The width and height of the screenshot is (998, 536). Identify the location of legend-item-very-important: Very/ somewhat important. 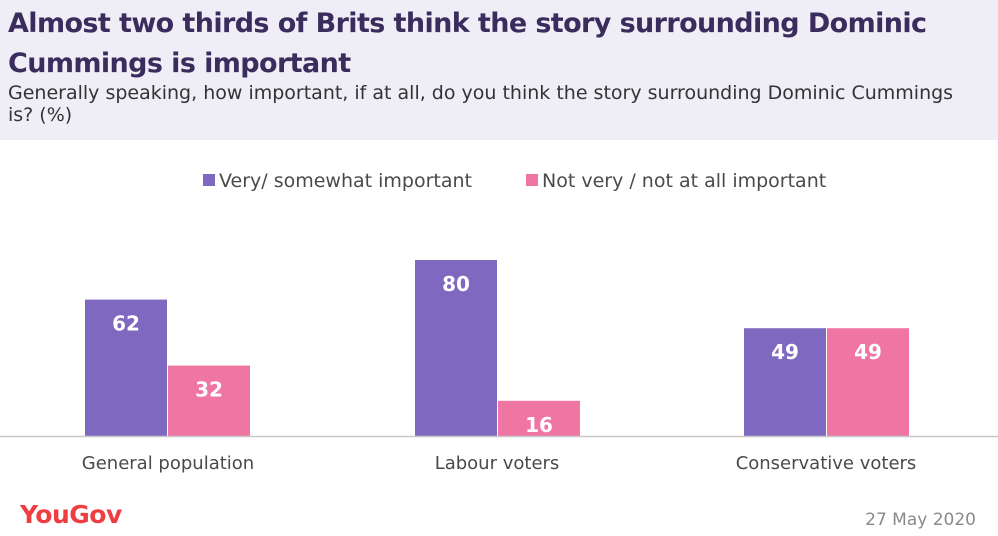
(337, 181).